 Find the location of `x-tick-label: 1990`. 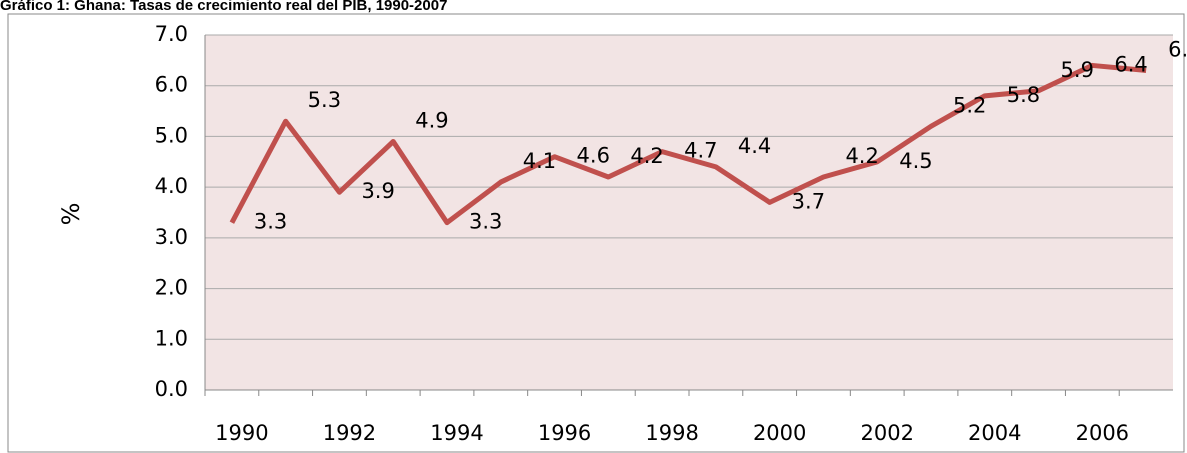

x-tick-label: 1990 is located at coordinates (241, 433).